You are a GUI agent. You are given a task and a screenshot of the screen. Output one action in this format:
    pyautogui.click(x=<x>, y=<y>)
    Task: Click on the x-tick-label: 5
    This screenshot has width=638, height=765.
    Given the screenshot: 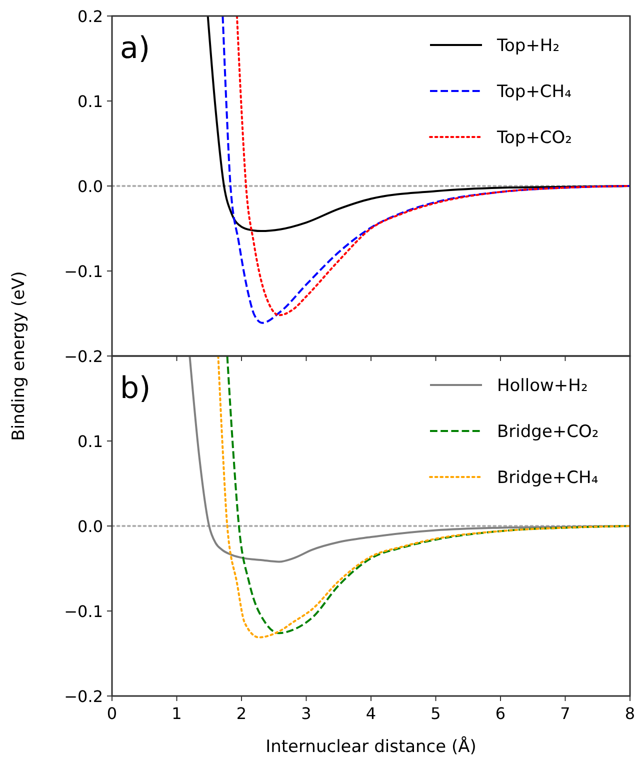 What is the action you would take?
    pyautogui.click(x=435, y=713)
    